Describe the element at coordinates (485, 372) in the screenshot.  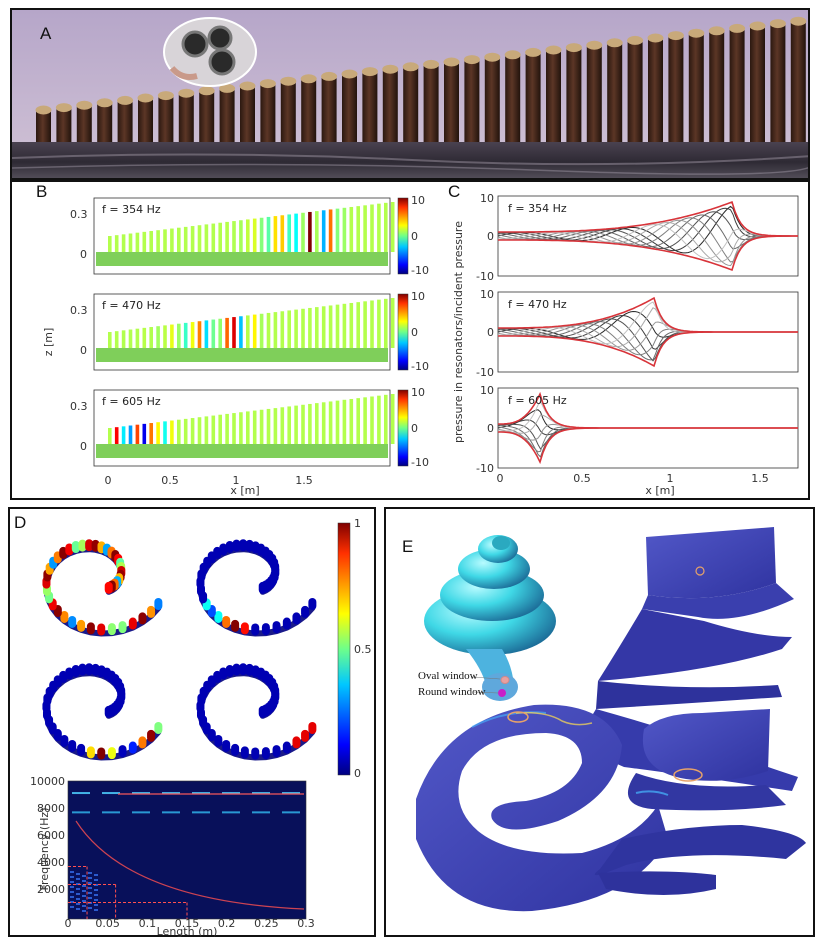
I see `c-ytick: -10` at that location.